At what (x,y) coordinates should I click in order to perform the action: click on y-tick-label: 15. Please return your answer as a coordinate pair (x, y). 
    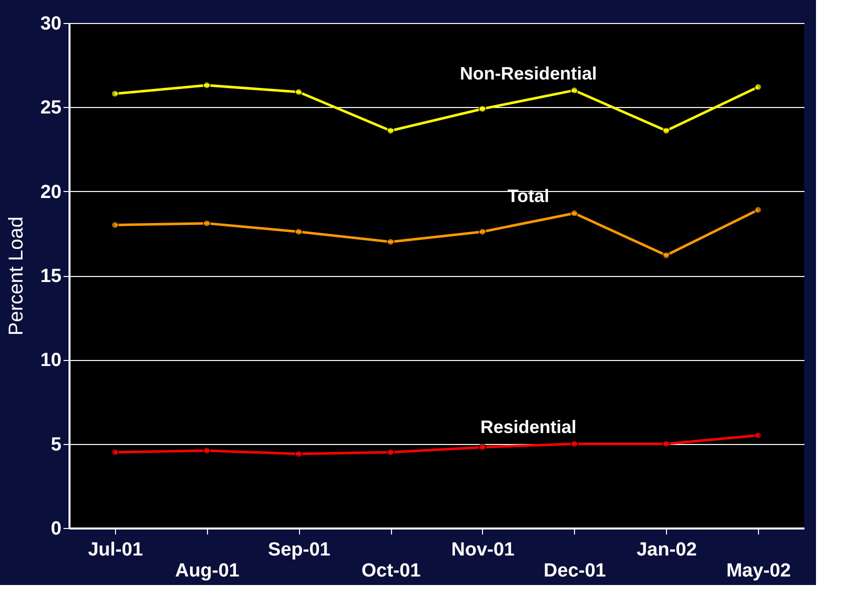
    Looking at the image, I should click on (51, 276).